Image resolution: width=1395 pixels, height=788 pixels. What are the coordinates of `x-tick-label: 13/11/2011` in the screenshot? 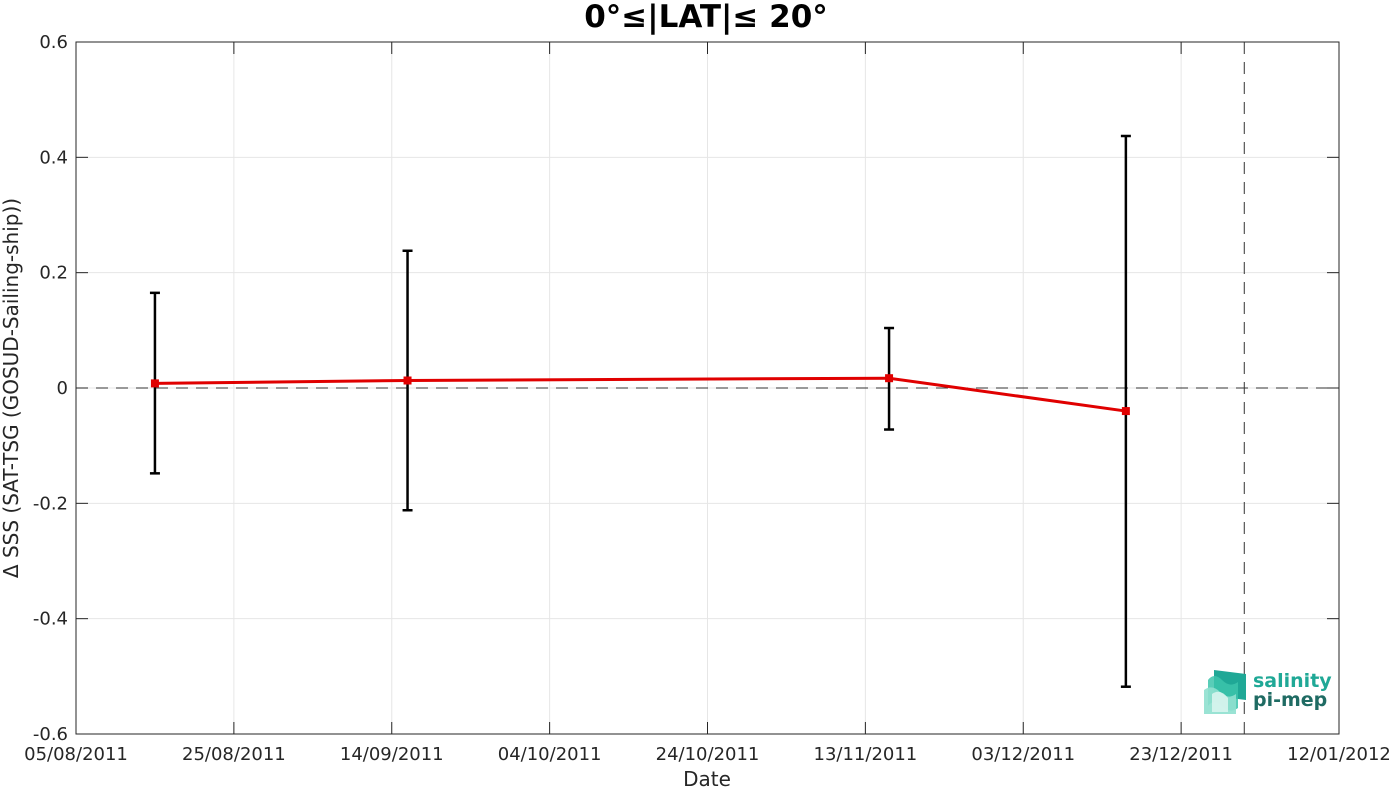 It's located at (866, 754).